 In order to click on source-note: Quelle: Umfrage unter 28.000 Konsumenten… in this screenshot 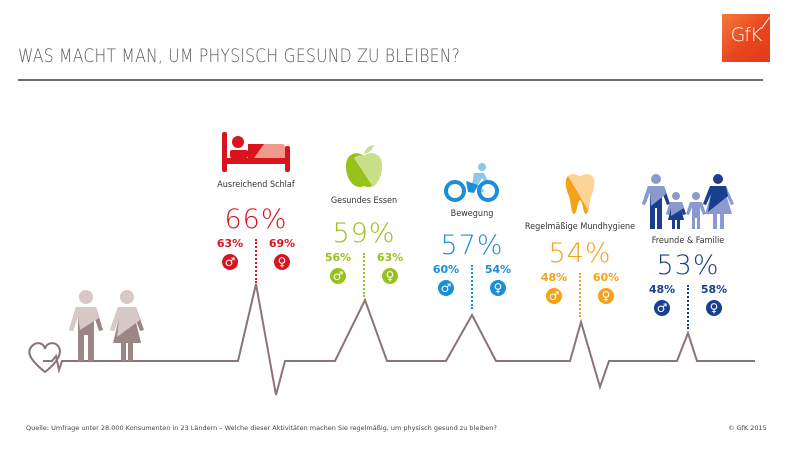, I will do `click(261, 428)`.